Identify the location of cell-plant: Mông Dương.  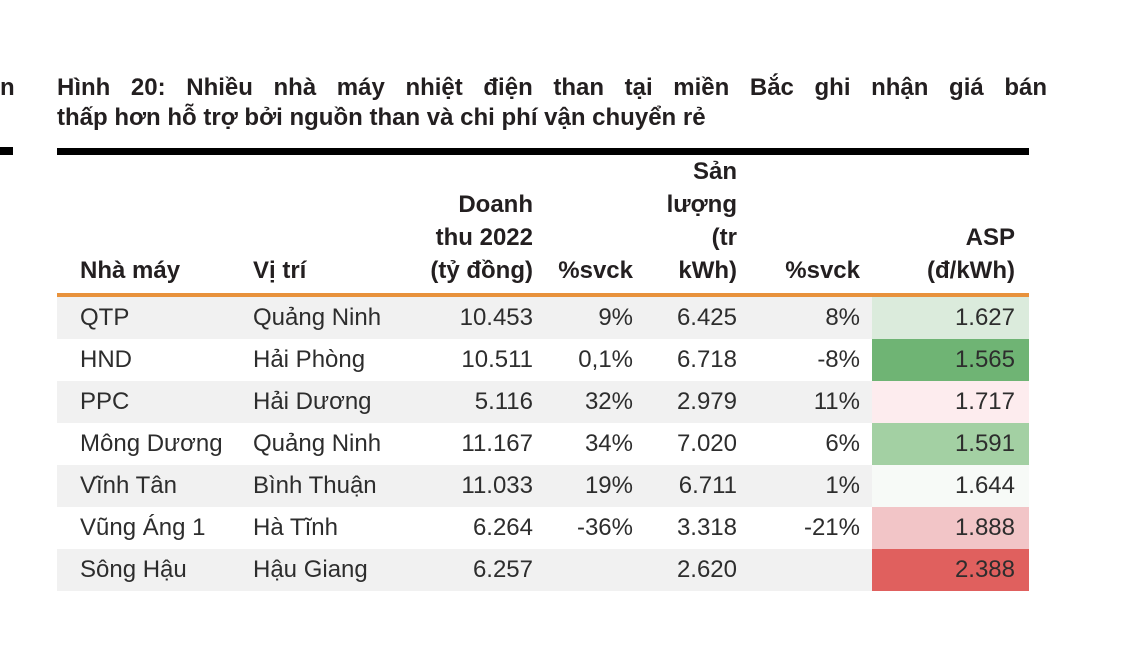
(151, 443).